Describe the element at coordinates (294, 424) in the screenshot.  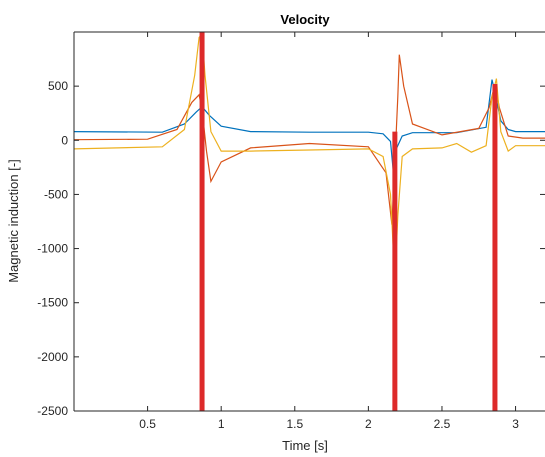
I see `x-tick-label: 1.5` at that location.